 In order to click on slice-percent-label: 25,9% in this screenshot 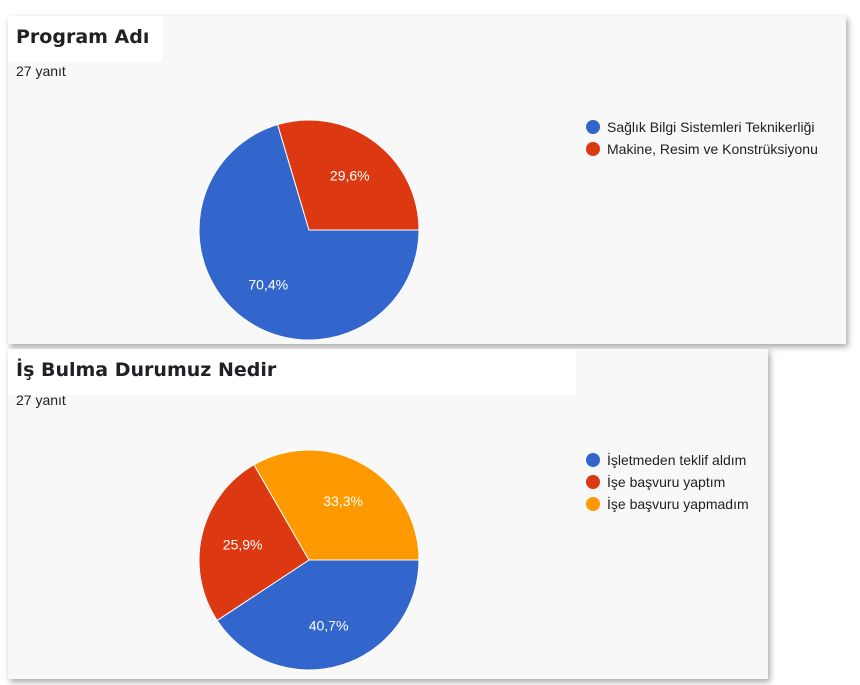, I will do `click(243, 544)`.